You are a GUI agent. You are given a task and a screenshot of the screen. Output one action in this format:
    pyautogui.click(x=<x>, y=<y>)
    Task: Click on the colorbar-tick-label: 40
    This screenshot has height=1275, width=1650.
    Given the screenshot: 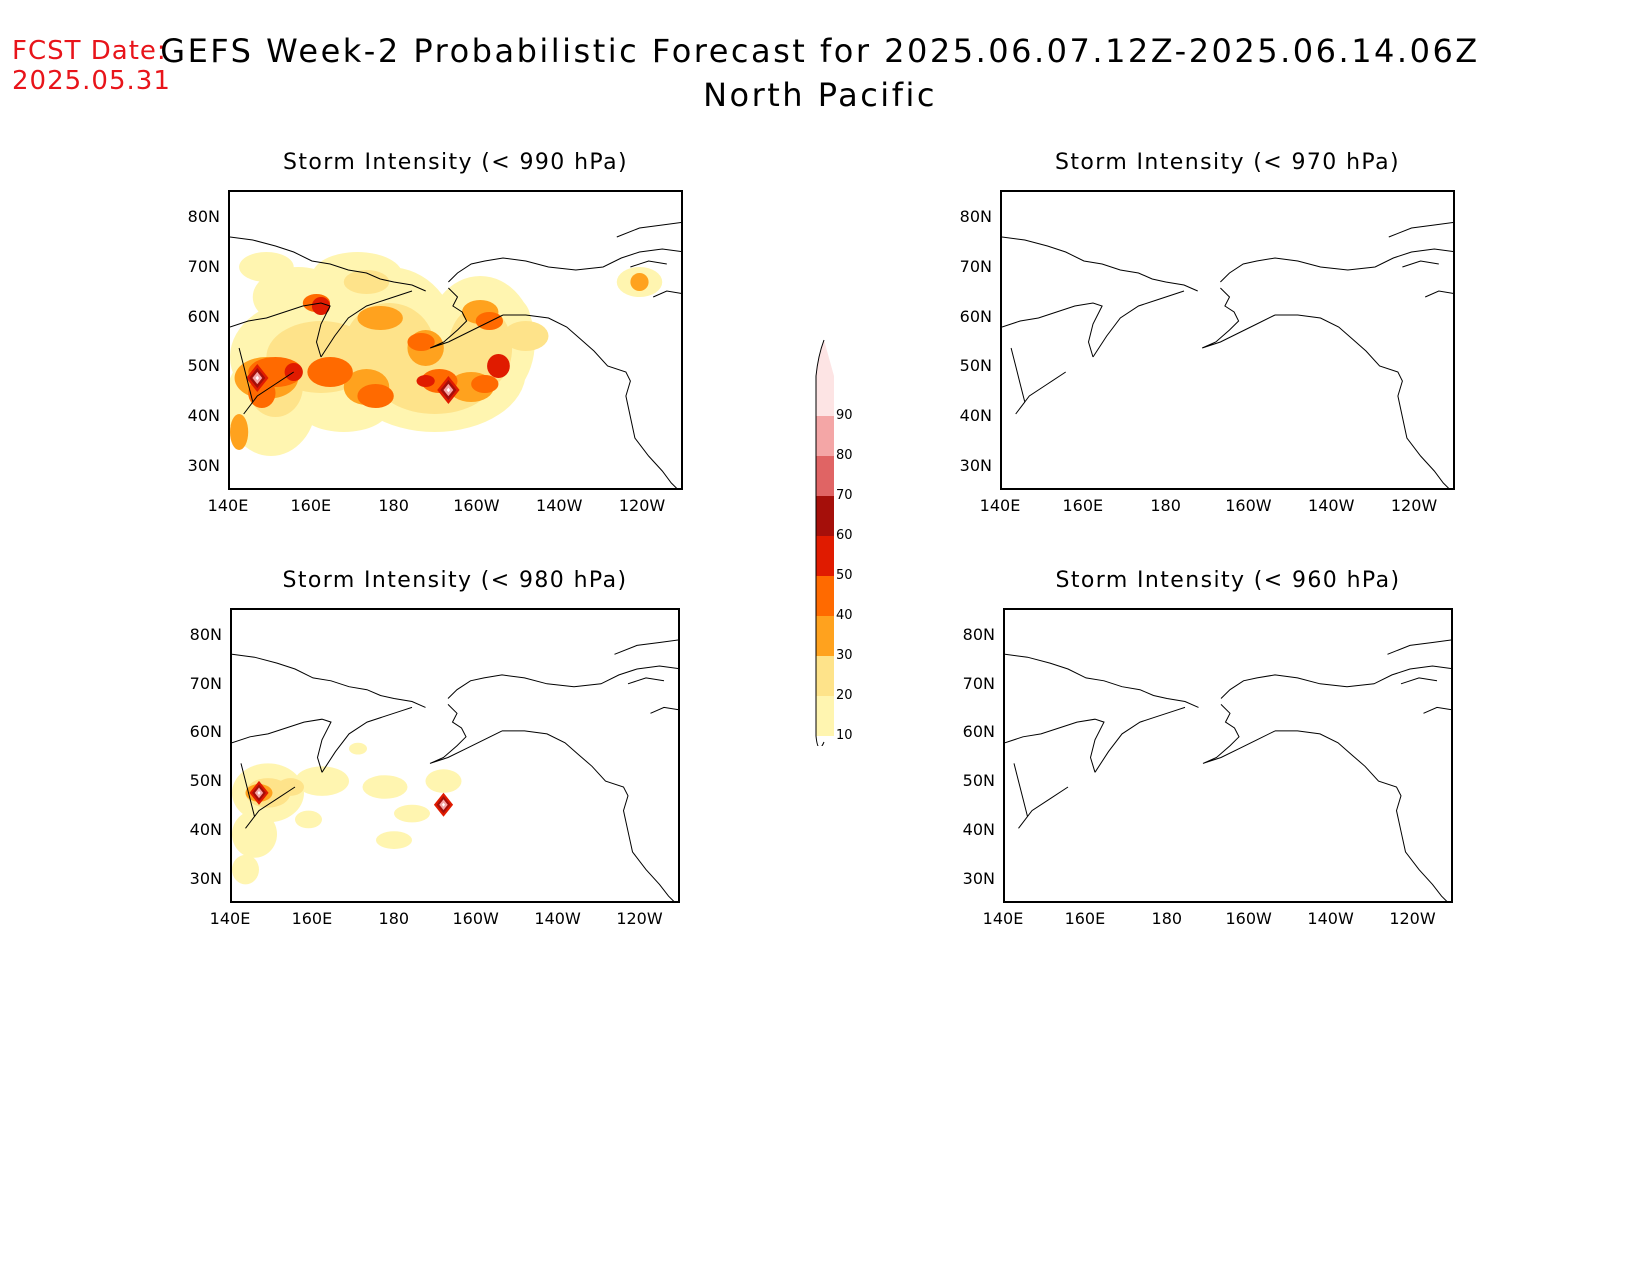 What is the action you would take?
    pyautogui.click(x=844, y=615)
    